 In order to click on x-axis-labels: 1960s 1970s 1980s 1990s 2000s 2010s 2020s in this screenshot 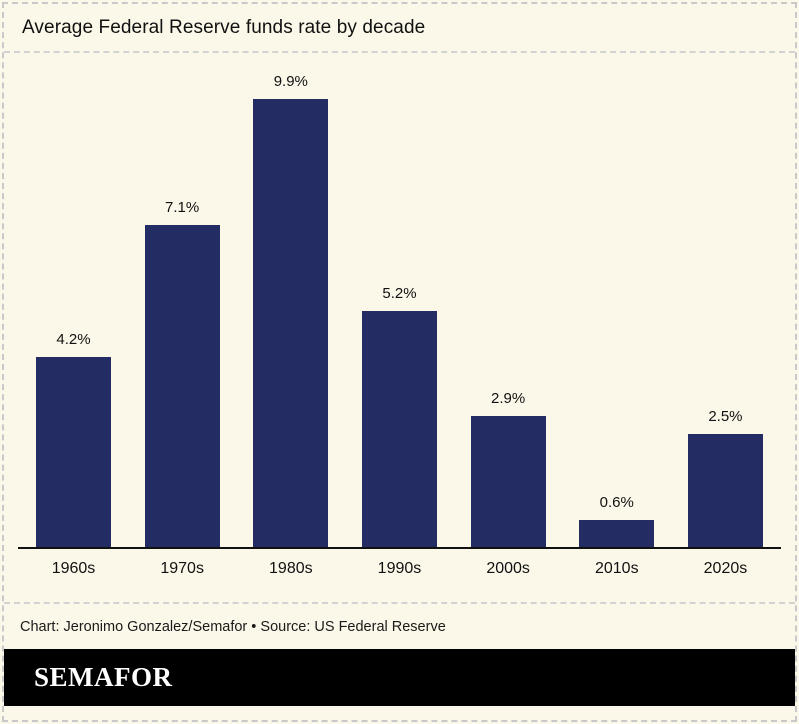, I will do `click(399, 569)`.